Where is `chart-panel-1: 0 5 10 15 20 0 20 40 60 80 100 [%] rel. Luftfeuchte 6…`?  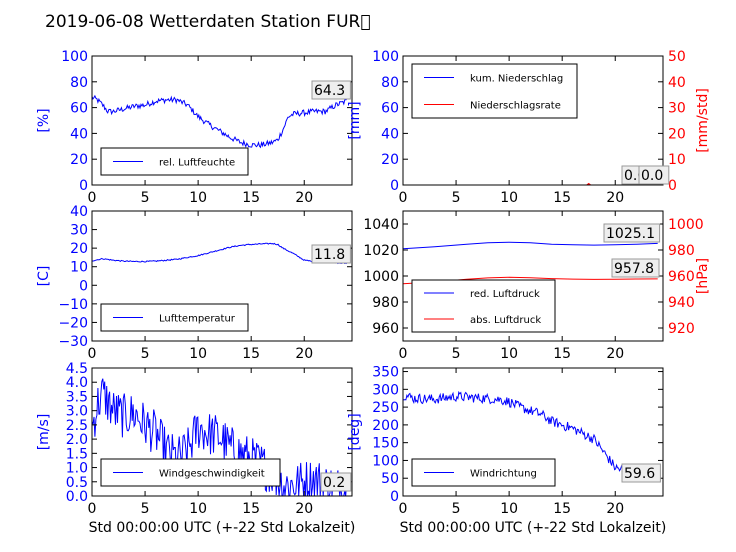 chart-panel-1: 0 5 10 15 20 0 20 40 60 80 100 [%] rel. Luftfeuchte 6… is located at coordinates (194, 127).